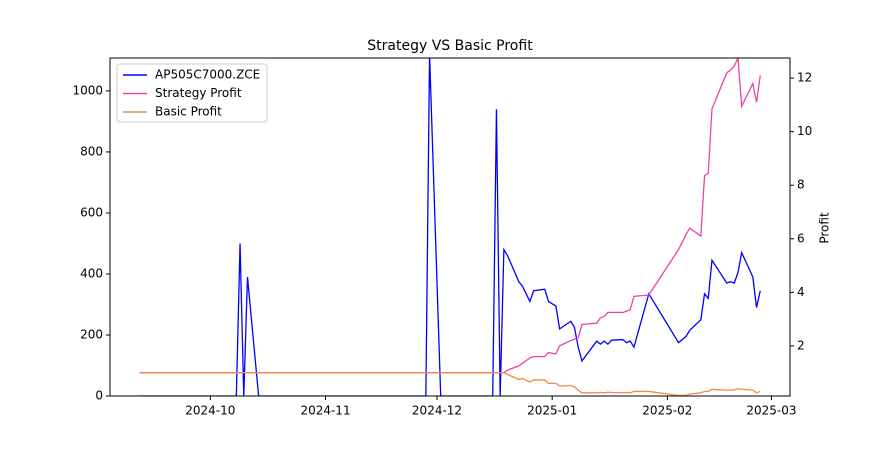 This screenshot has height=450, width=878. What do you see at coordinates (91, 273) in the screenshot?
I see `y-tick-label: 400` at bounding box center [91, 273].